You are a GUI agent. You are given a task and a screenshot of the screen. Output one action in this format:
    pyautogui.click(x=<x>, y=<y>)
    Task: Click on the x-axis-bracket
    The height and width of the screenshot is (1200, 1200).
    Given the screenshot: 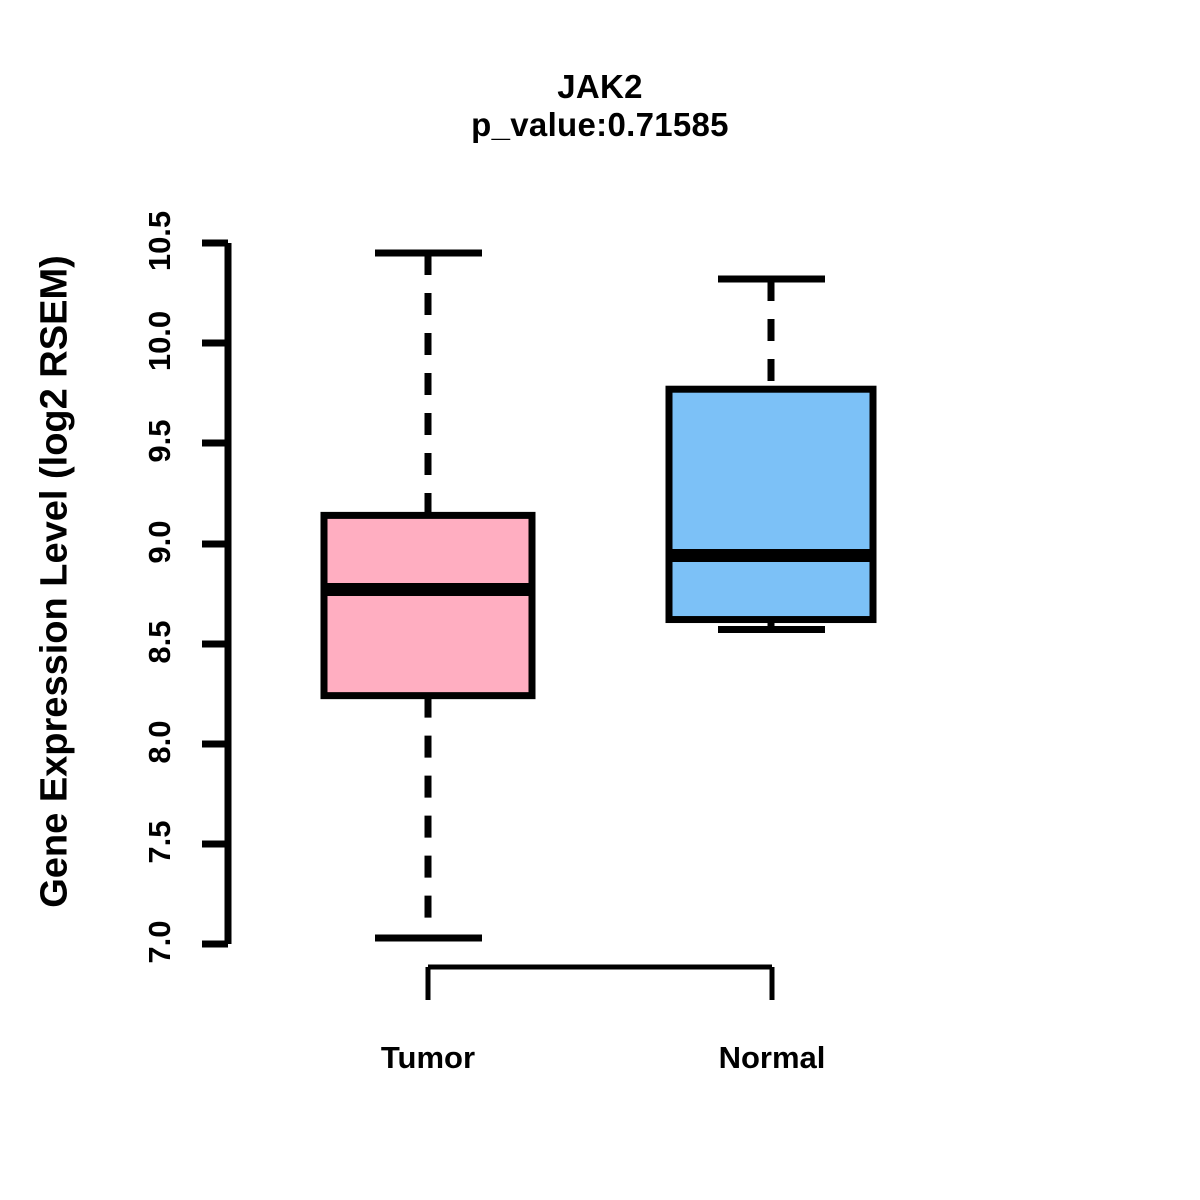 What is the action you would take?
    pyautogui.click(x=600, y=982)
    